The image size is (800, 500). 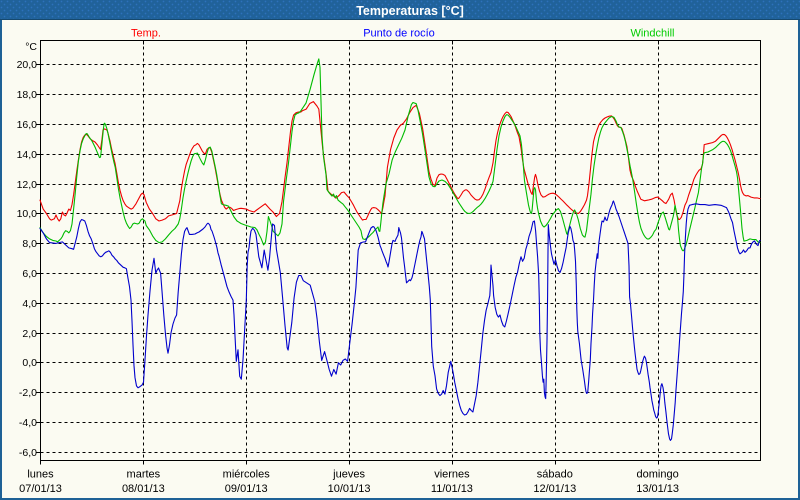 What do you see at coordinates (29, 363) in the screenshot?
I see `svg-text: 0,0` at bounding box center [29, 363].